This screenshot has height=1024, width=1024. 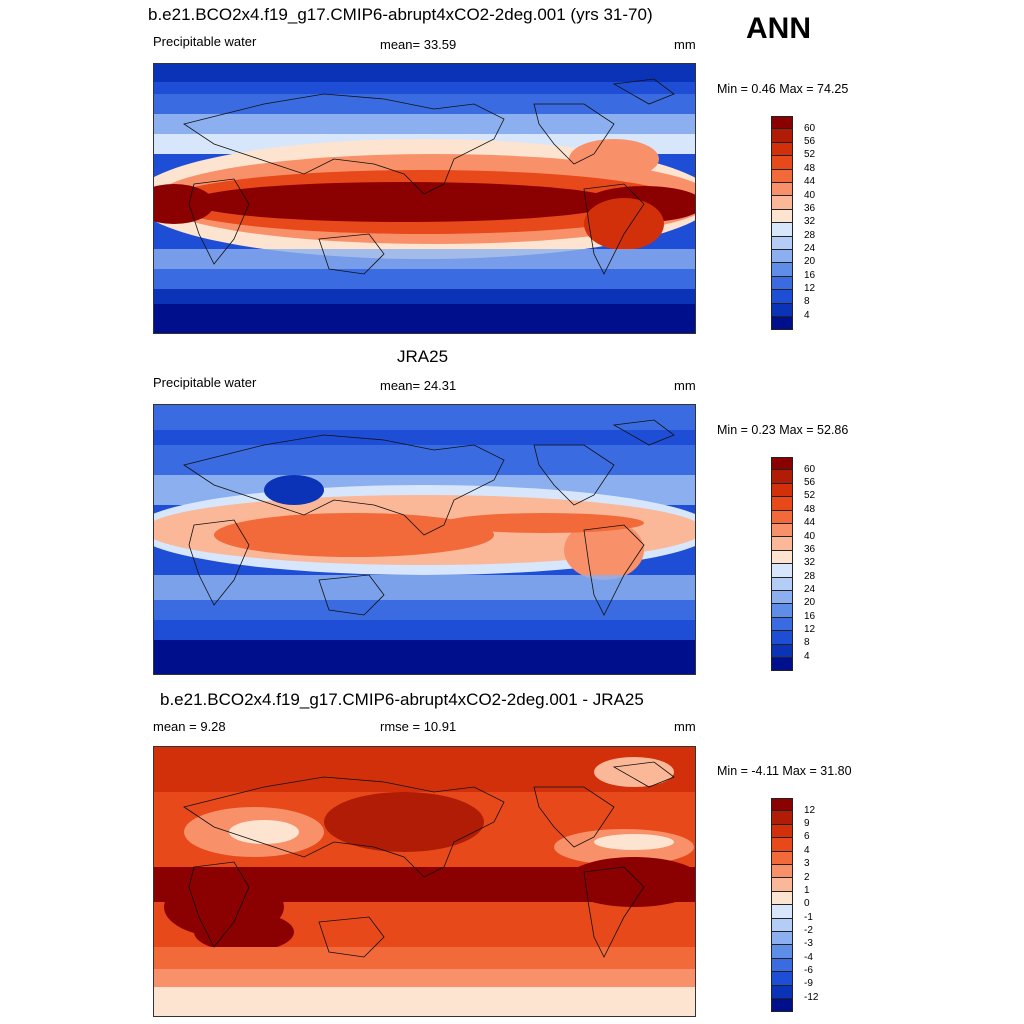 What do you see at coordinates (783, 430) in the screenshot?
I see `panel-2-minmax: Min = 0.23 Max = 52.86` at bounding box center [783, 430].